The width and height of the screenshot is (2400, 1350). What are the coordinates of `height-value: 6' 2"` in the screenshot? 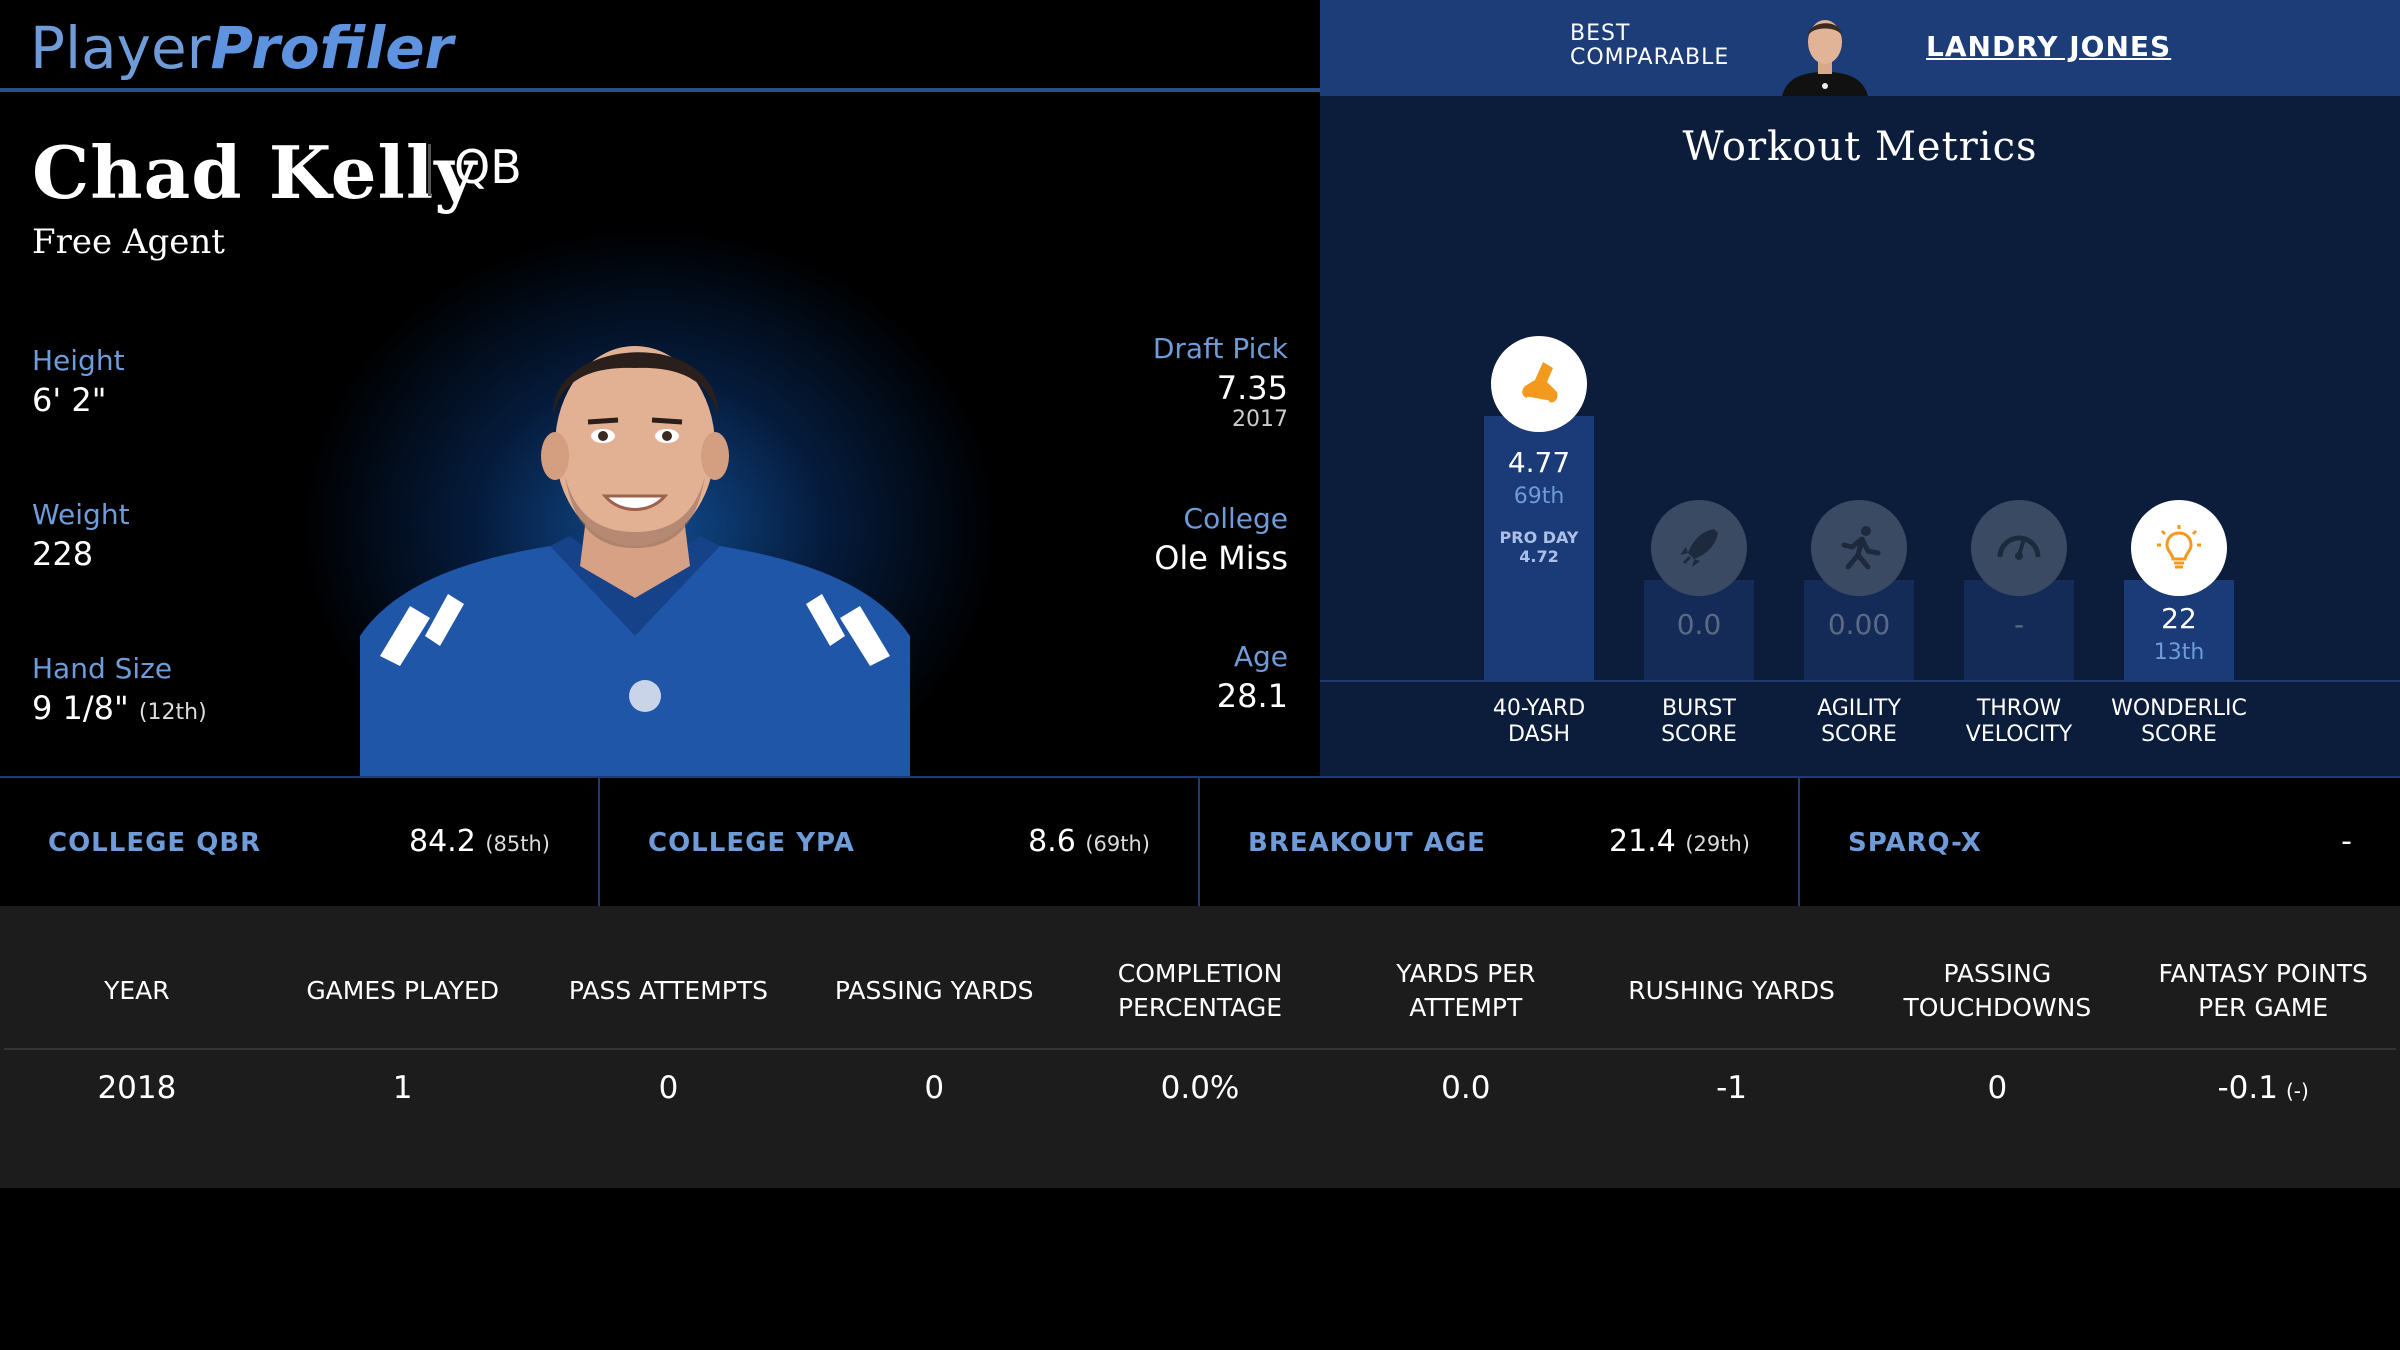 It's located at (69, 400).